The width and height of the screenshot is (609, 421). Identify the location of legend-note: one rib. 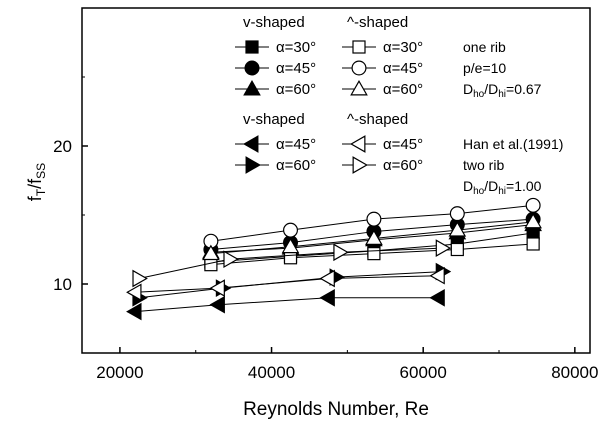
(484, 47).